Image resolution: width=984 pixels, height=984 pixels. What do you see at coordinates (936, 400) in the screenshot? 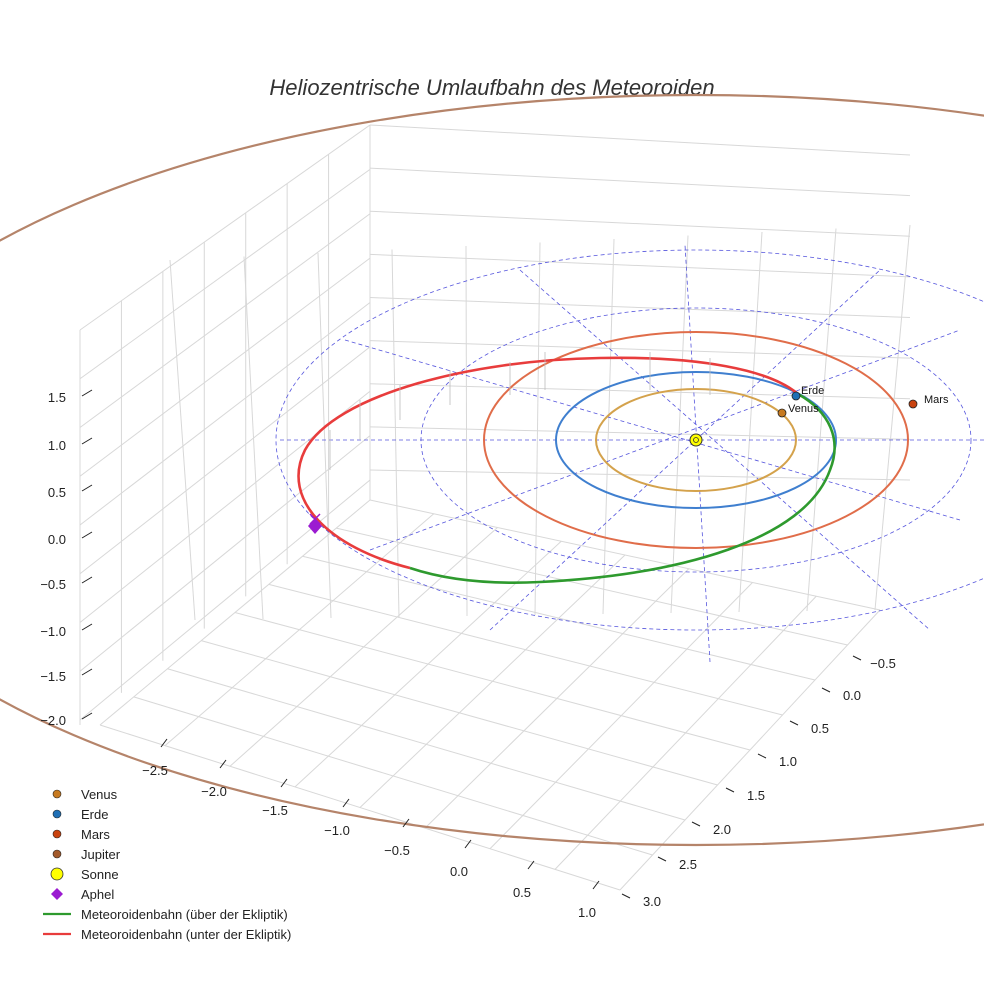
I see `label-mars: Mars` at bounding box center [936, 400].